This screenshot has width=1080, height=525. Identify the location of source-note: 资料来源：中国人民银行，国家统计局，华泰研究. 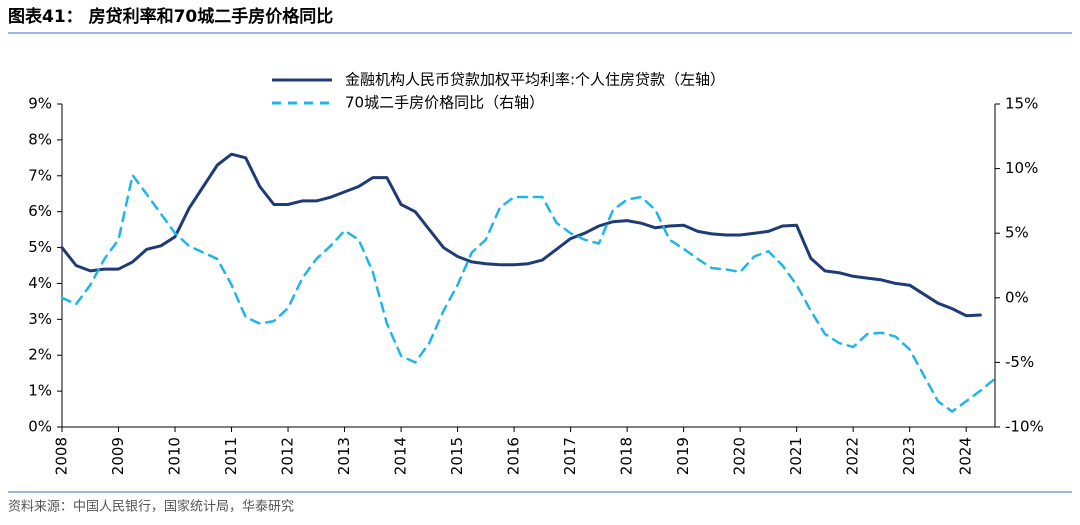
(151, 507).